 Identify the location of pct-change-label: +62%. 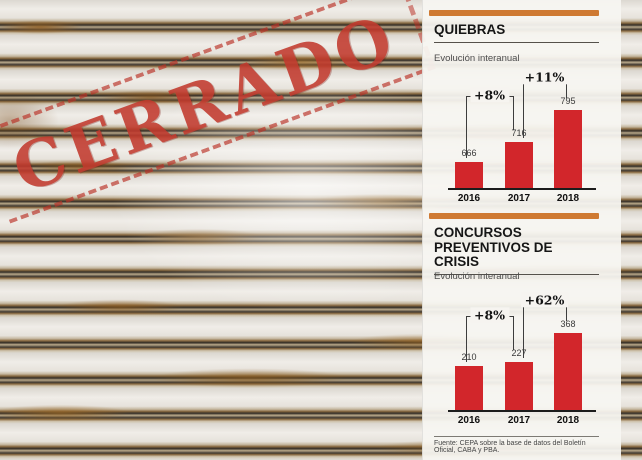
(544, 299).